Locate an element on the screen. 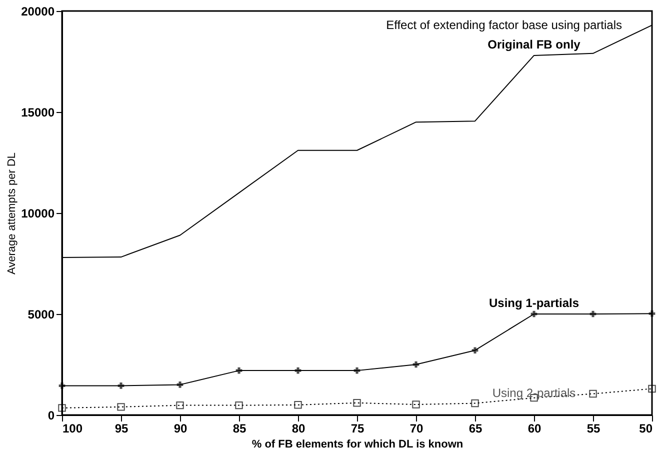 This screenshot has height=454, width=666. y-tick-label: 20000 is located at coordinates (38, 11).